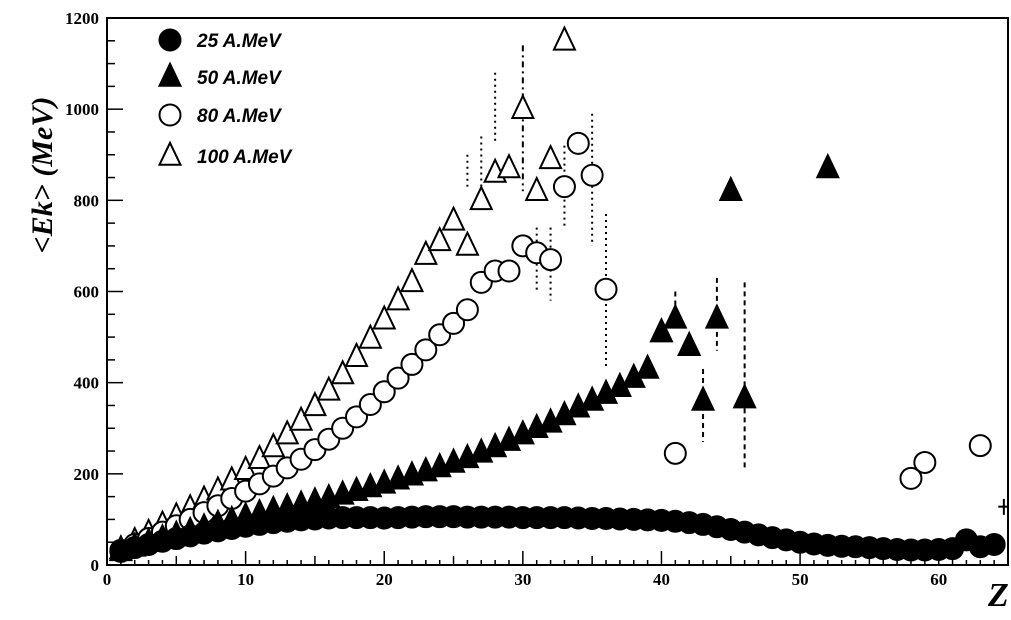 The height and width of the screenshot is (620, 1011). What do you see at coordinates (998, 595) in the screenshot?
I see `x-axis-title: Z` at bounding box center [998, 595].